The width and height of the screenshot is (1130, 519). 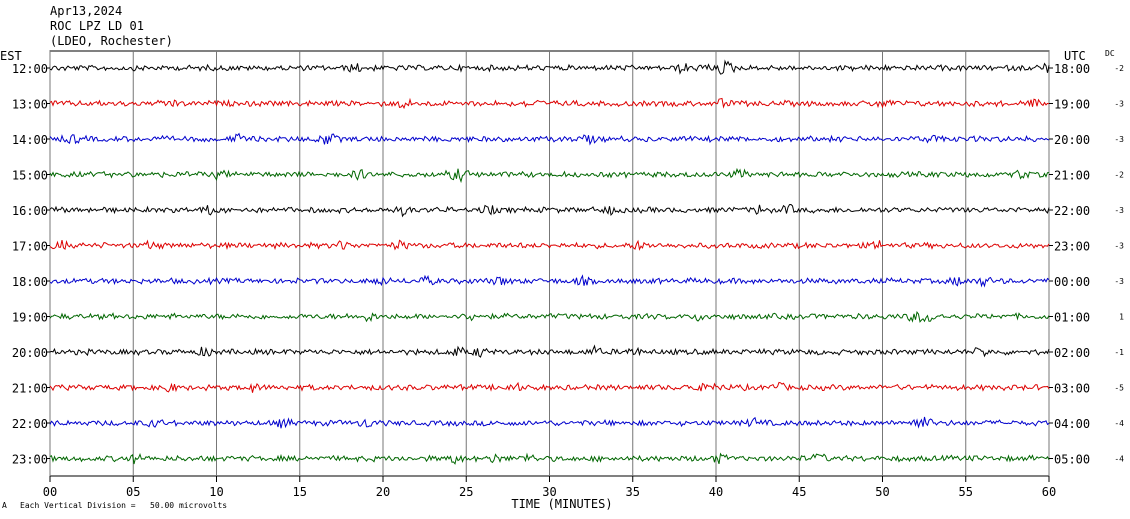 What do you see at coordinates (97, 26) in the screenshot?
I see `station-label: ROC LPZ LD 01` at bounding box center [97, 26].